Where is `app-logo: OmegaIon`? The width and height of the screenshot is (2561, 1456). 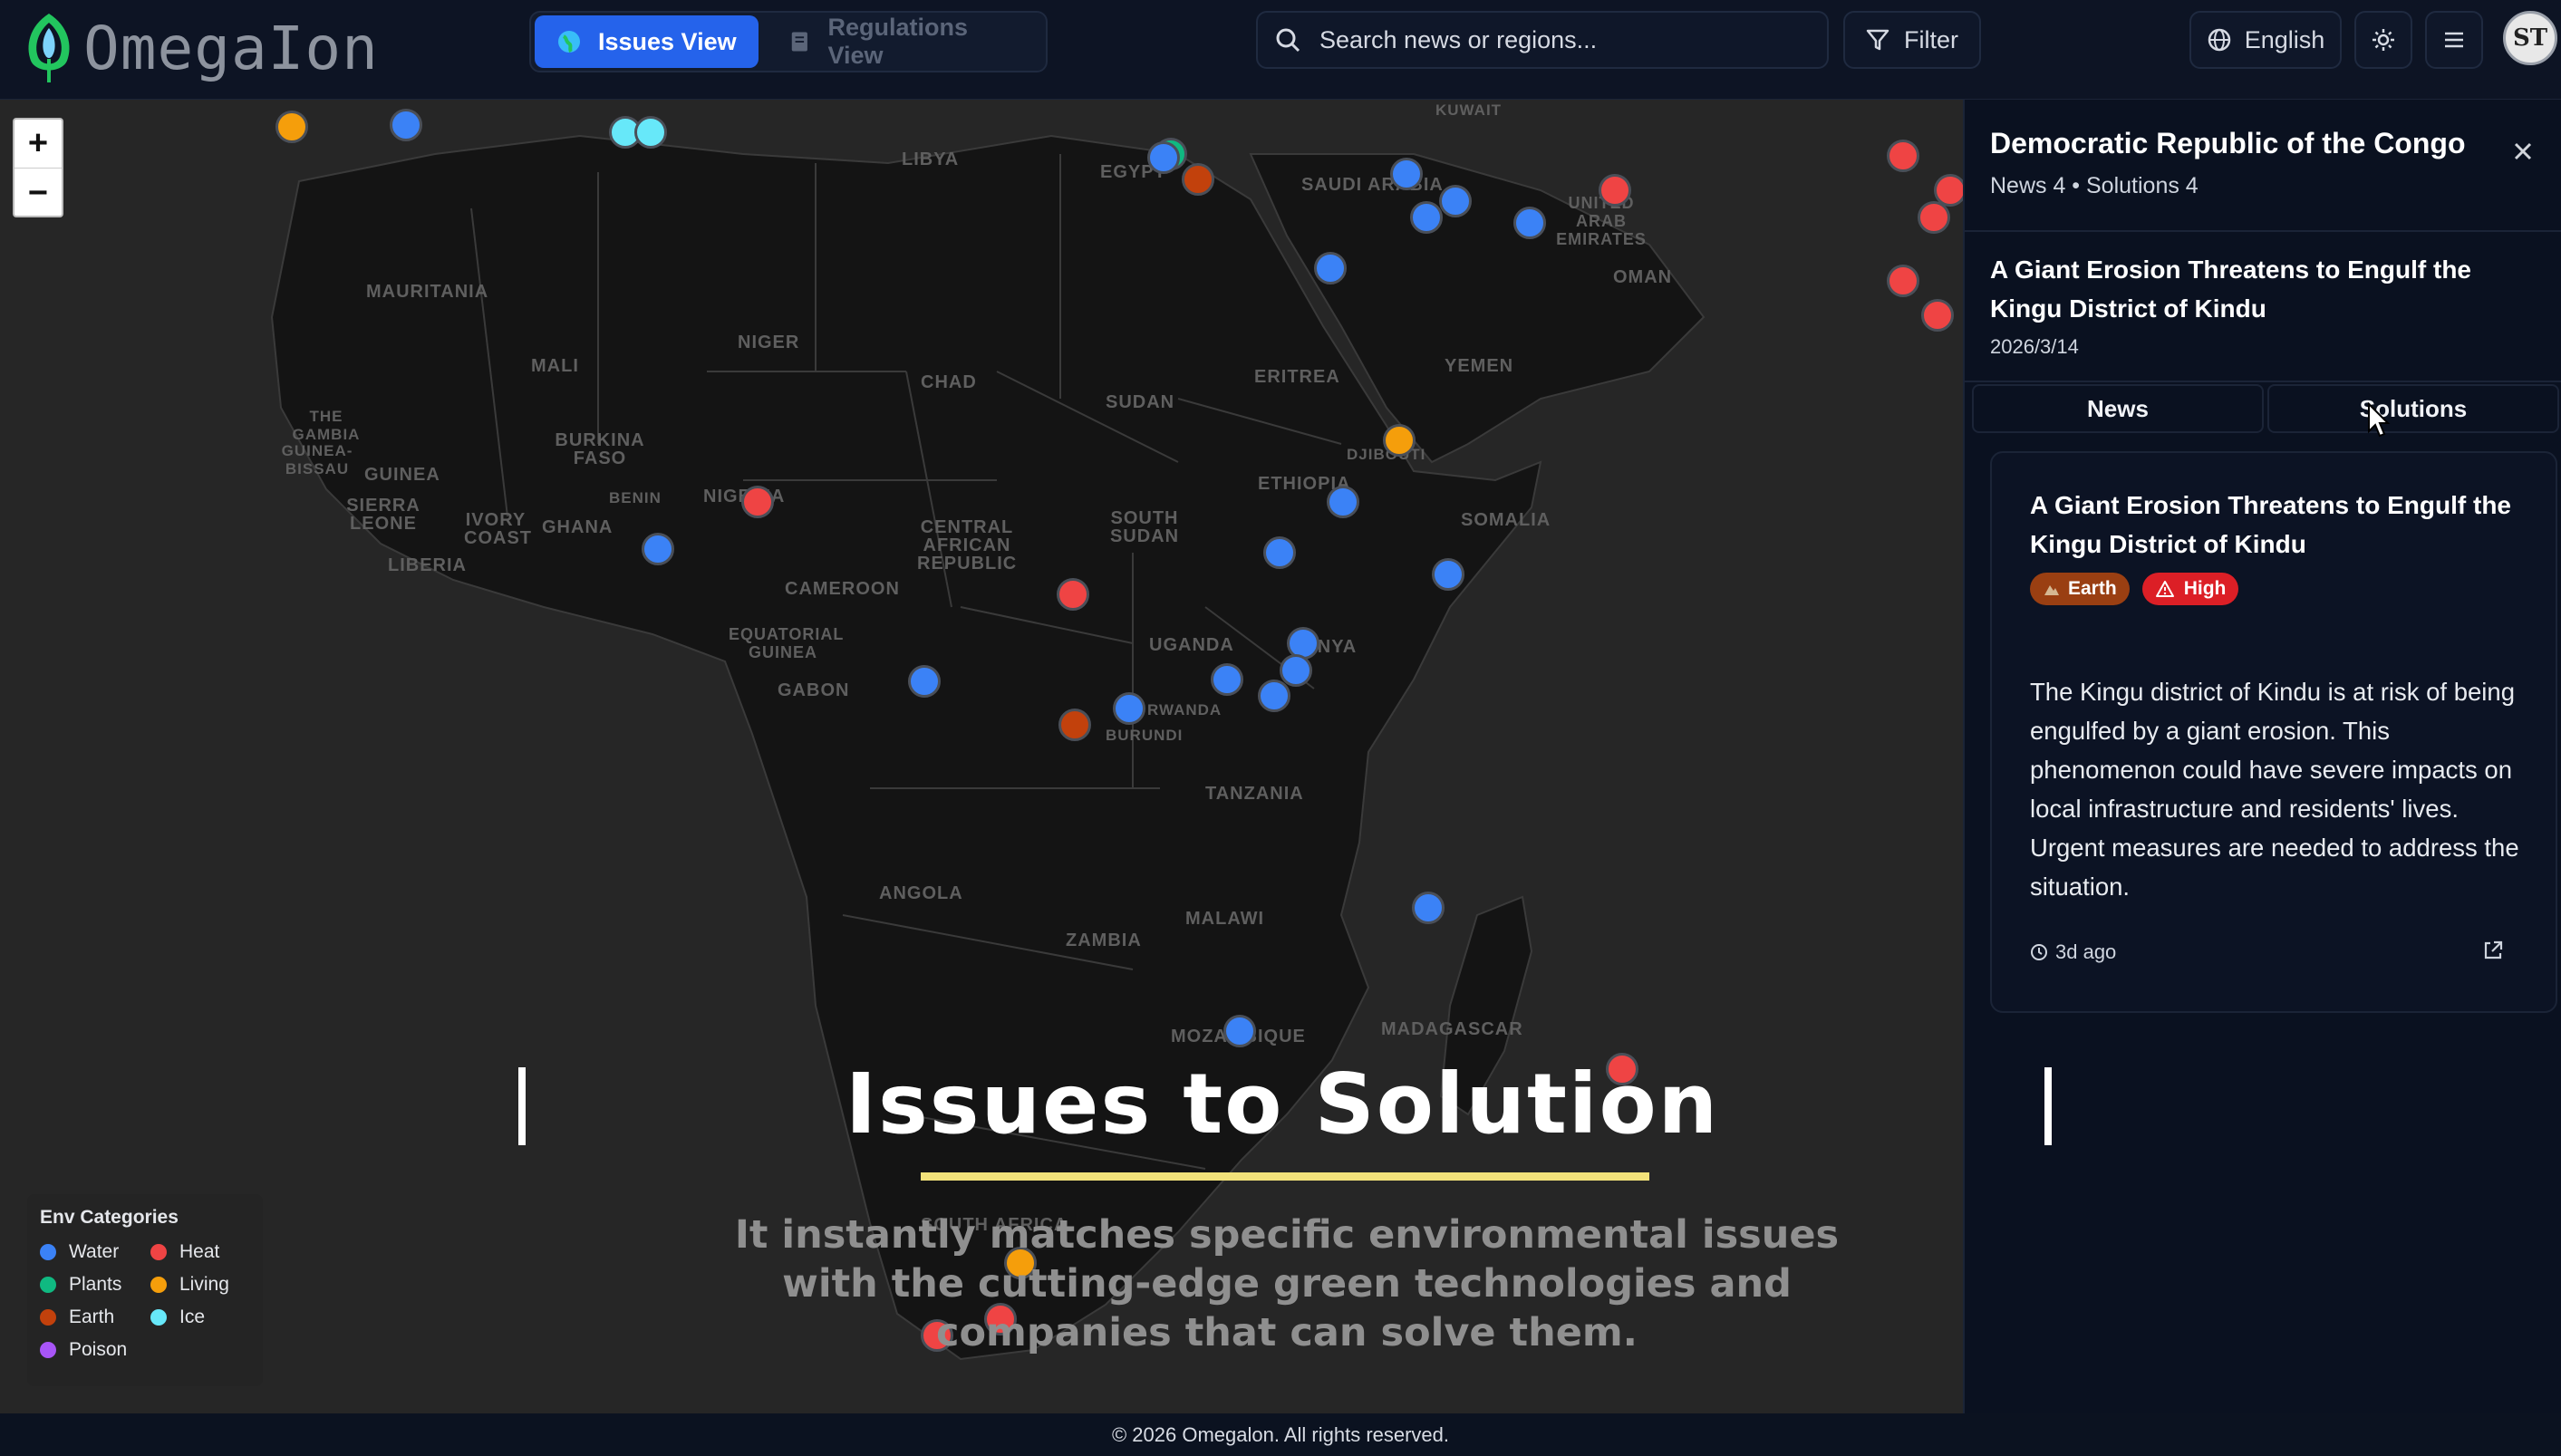 app-logo: OmegaIon is located at coordinates (199, 48).